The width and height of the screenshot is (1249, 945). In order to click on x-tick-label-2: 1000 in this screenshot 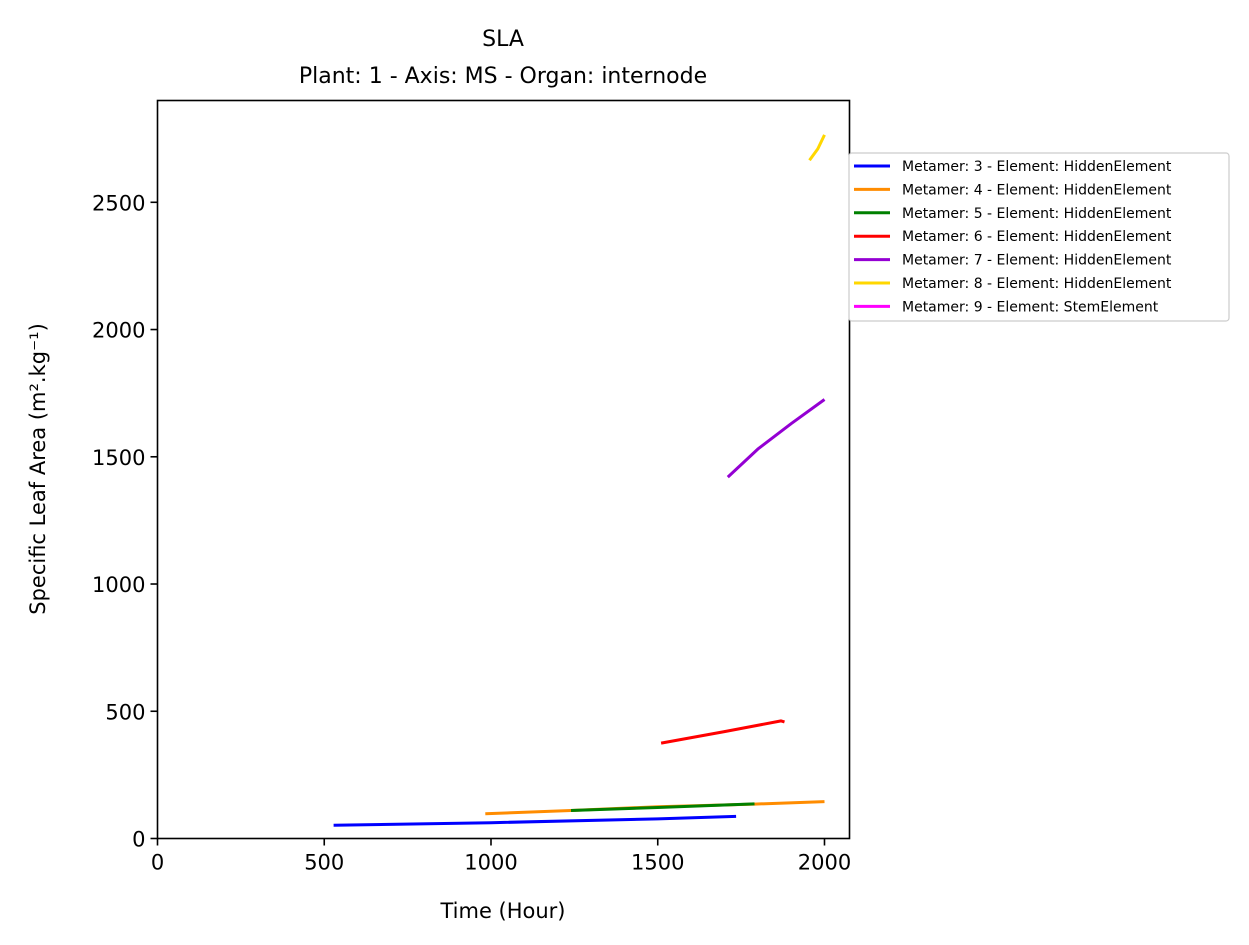, I will do `click(490, 863)`.